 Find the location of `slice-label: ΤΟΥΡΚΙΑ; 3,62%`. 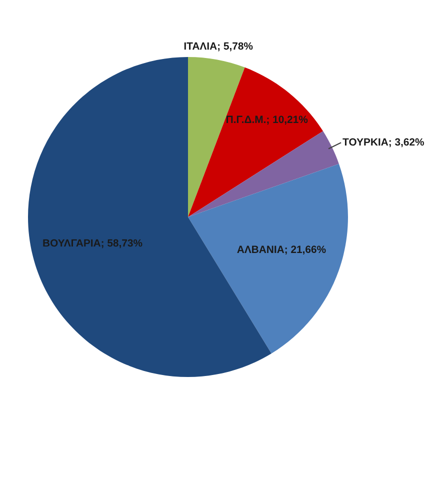

slice-label: ΤΟΥΡΚΙΑ; 3,62% is located at coordinates (383, 143).